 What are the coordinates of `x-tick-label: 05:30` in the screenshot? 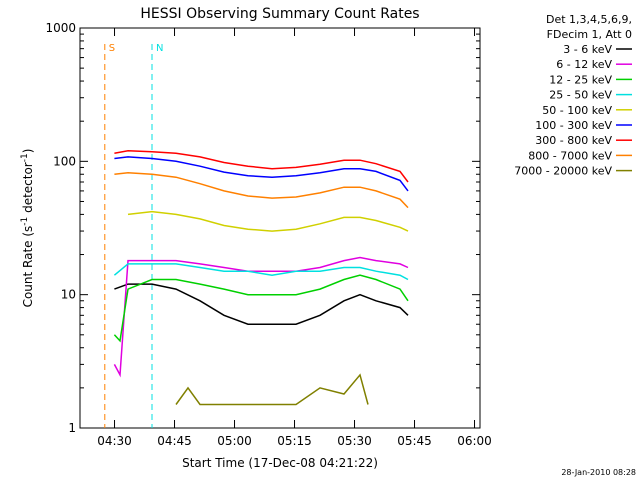 It's located at (354, 441).